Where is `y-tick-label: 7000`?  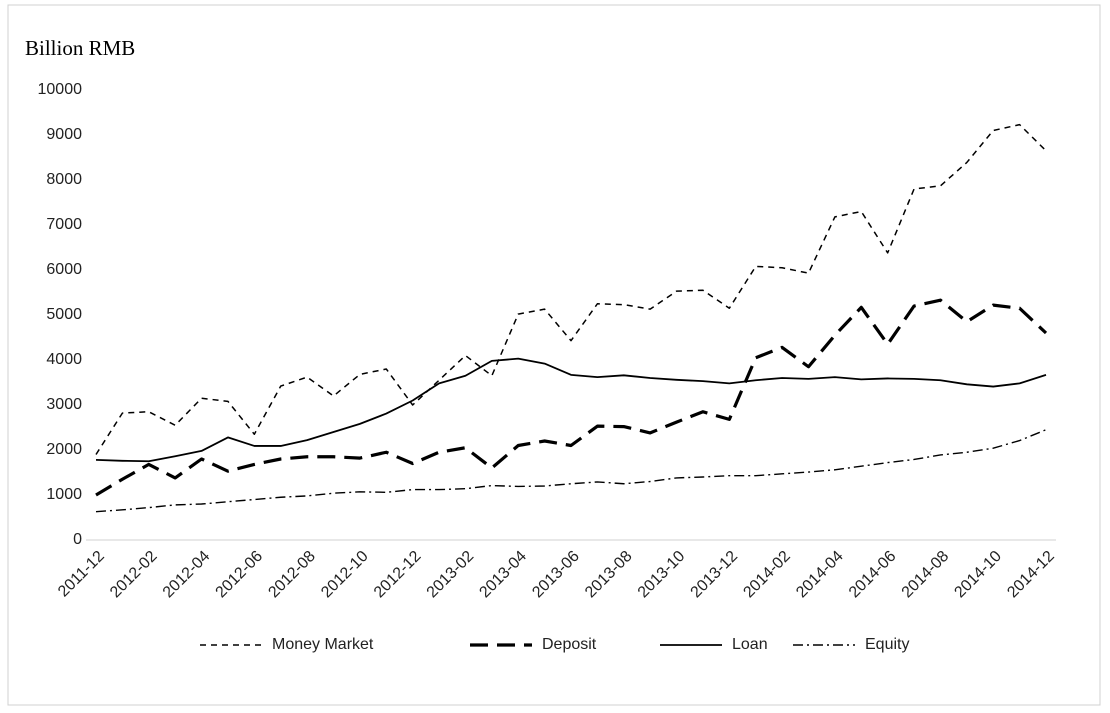 y-tick-label: 7000 is located at coordinates (64, 224).